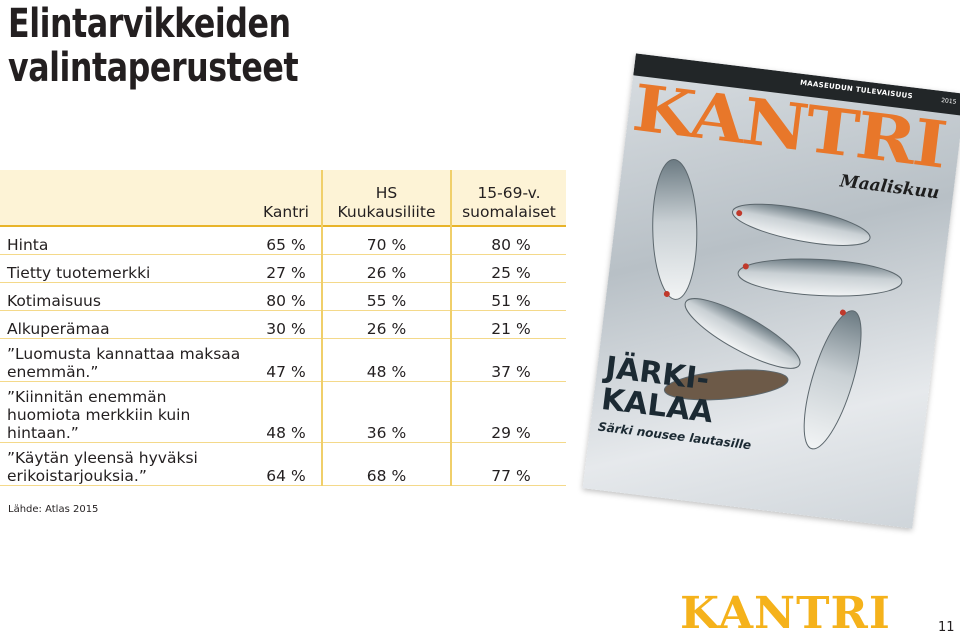  I want to click on cell-value: 30 %, so click(287, 324).